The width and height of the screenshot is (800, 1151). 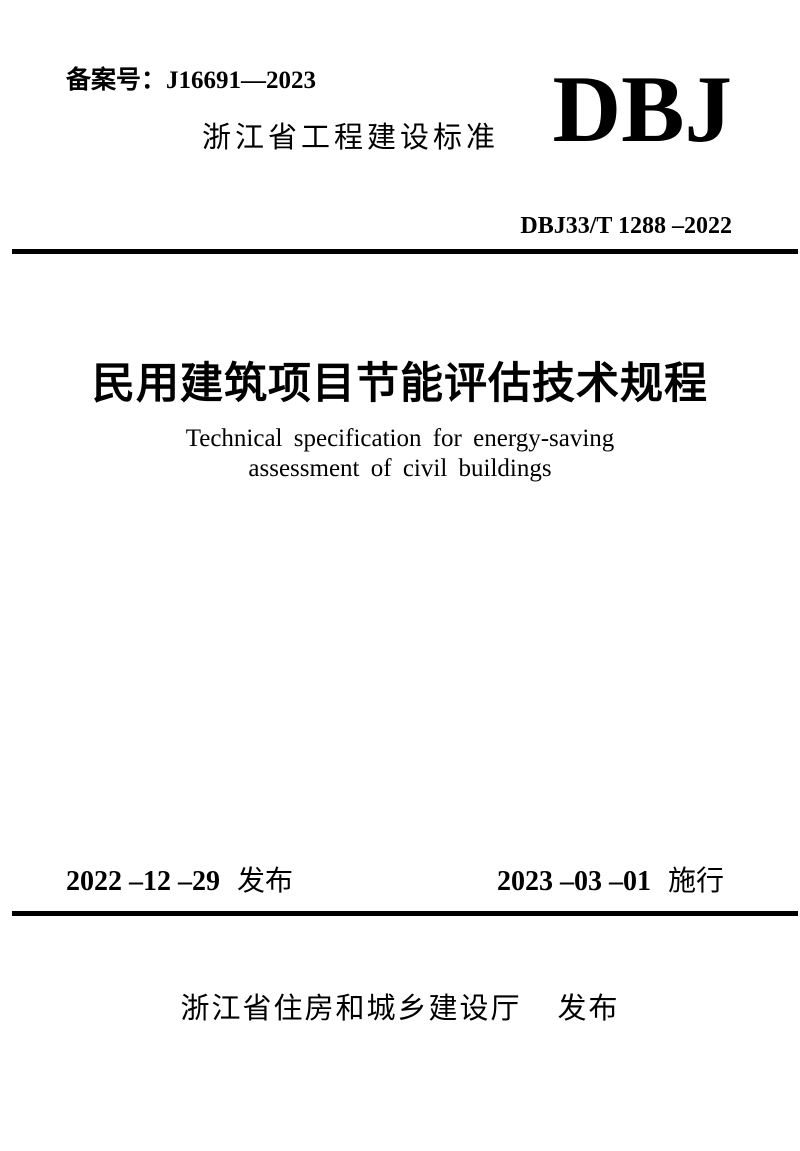 I want to click on document-title-chinese: 民用建筑项目节能评估技术规程, so click(x=400, y=384).